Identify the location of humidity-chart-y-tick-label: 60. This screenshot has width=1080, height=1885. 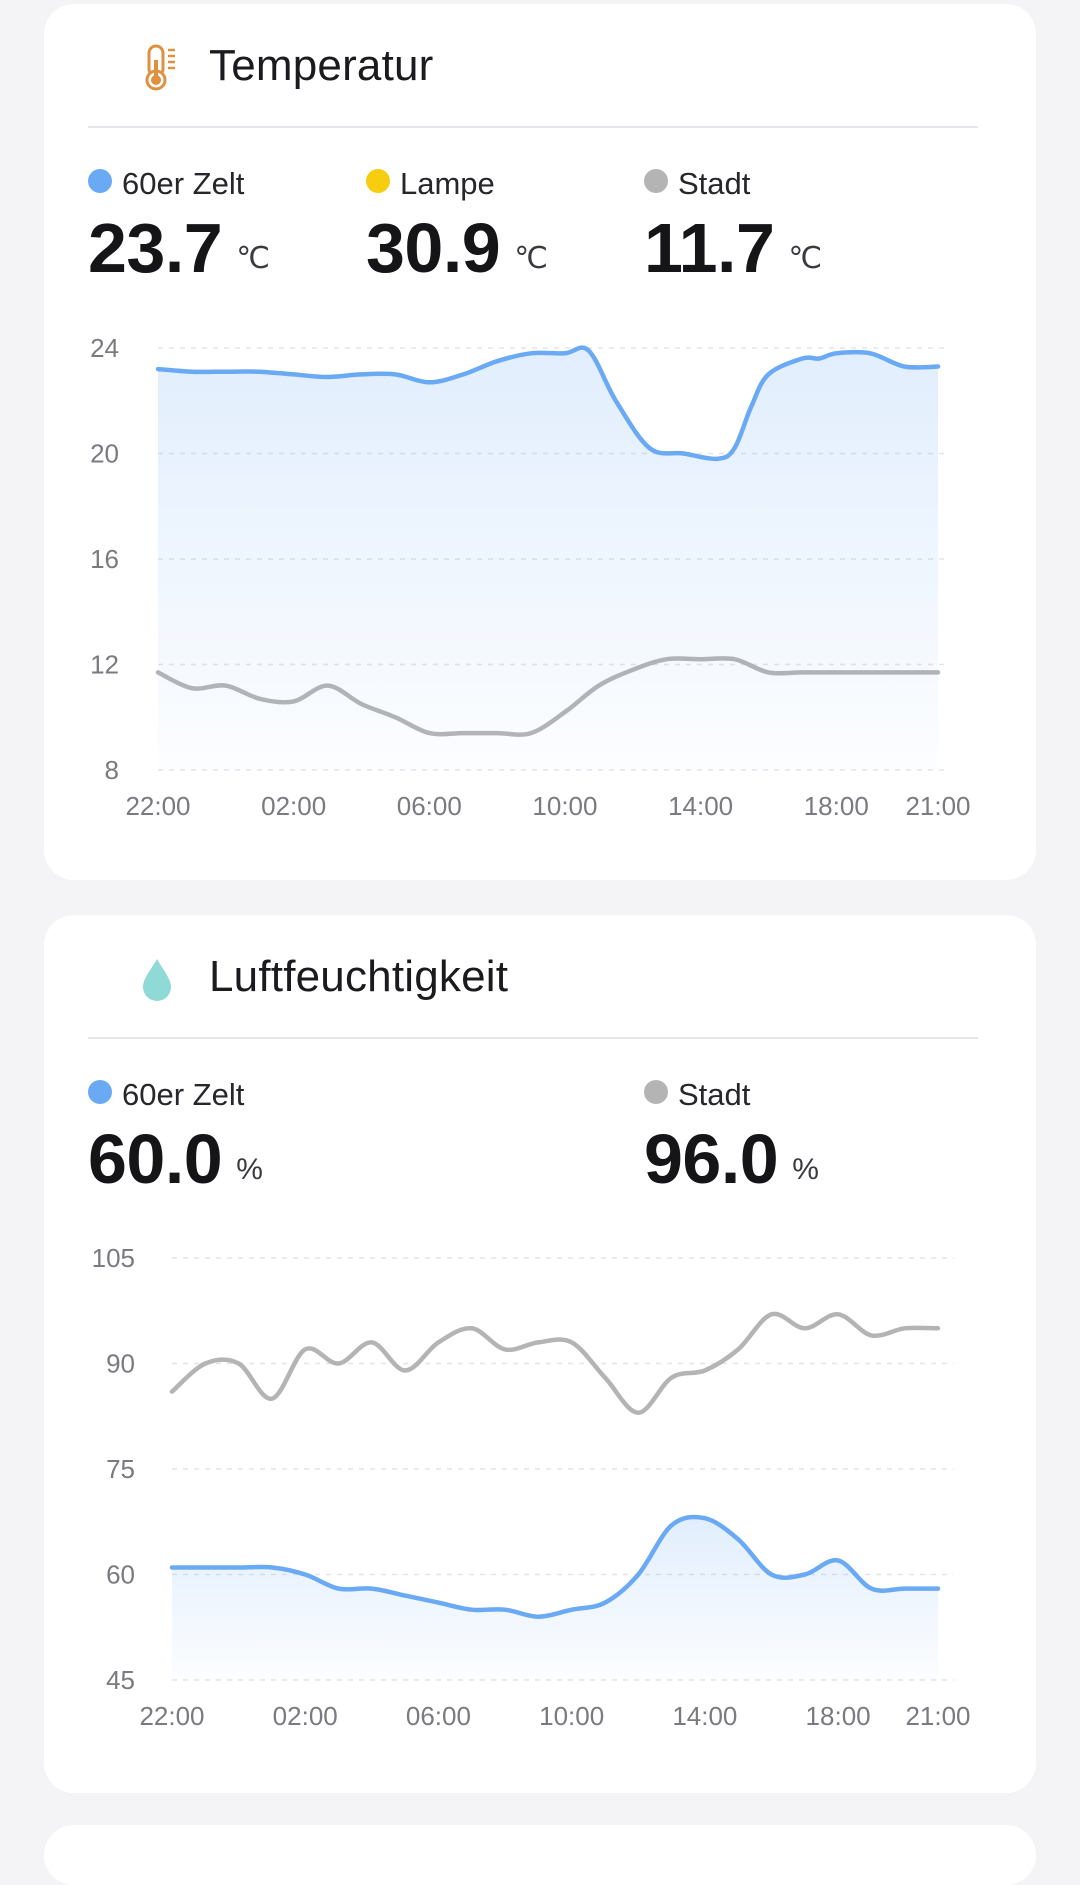
(120, 1575).